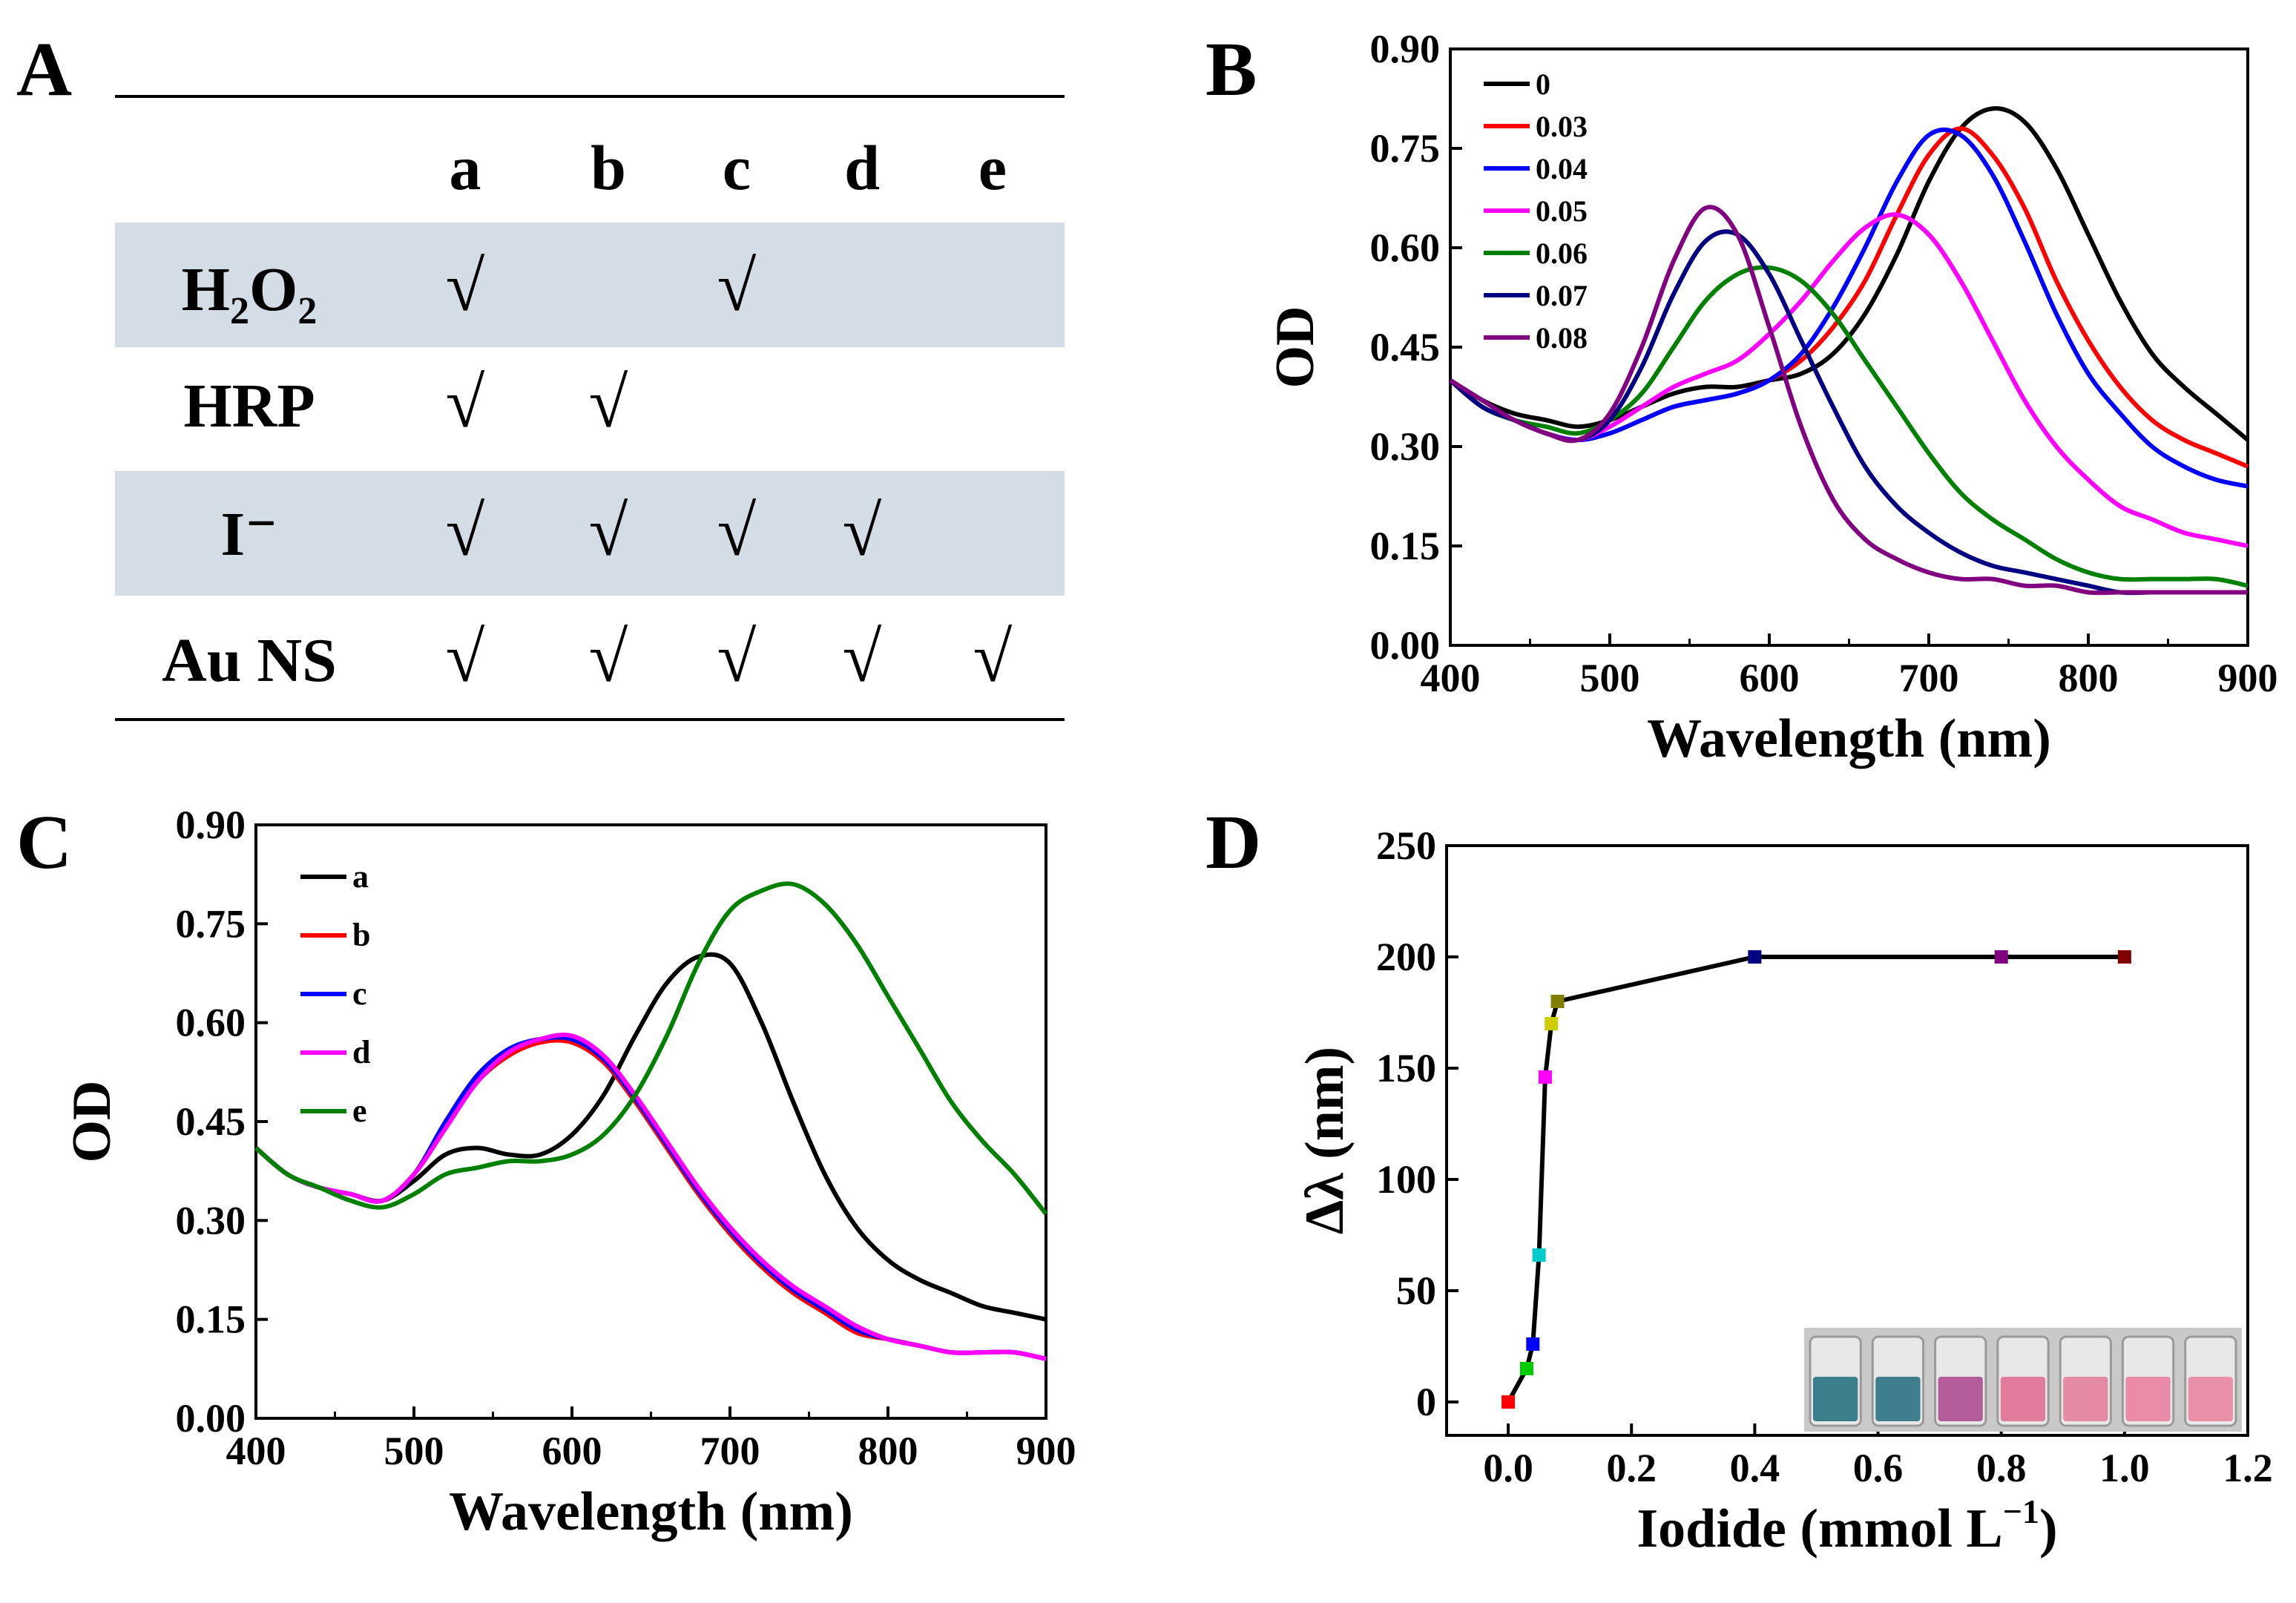 This screenshot has height=1603, width=2296. I want to click on legend-label-0.08: 0.08, so click(1562, 338).